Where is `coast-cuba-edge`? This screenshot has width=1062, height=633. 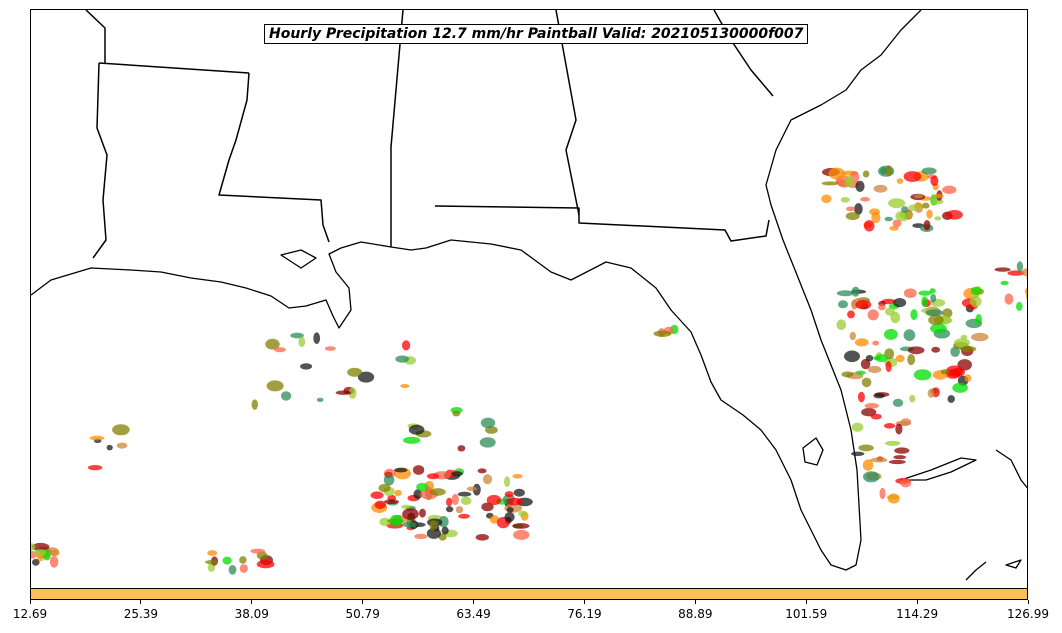
coast-cuba-edge is located at coordinates (1011, 469).